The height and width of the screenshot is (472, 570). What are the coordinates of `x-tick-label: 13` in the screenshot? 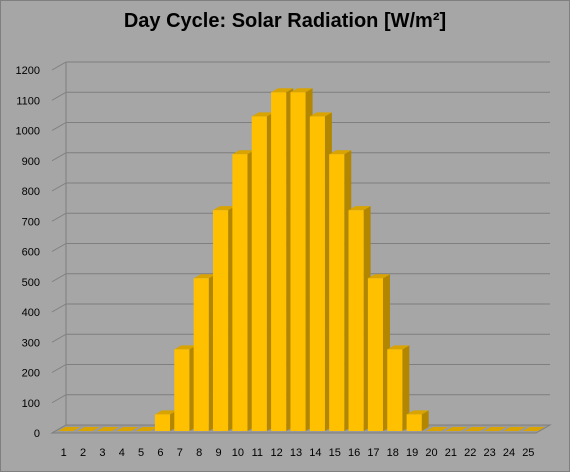 It's located at (296, 453).